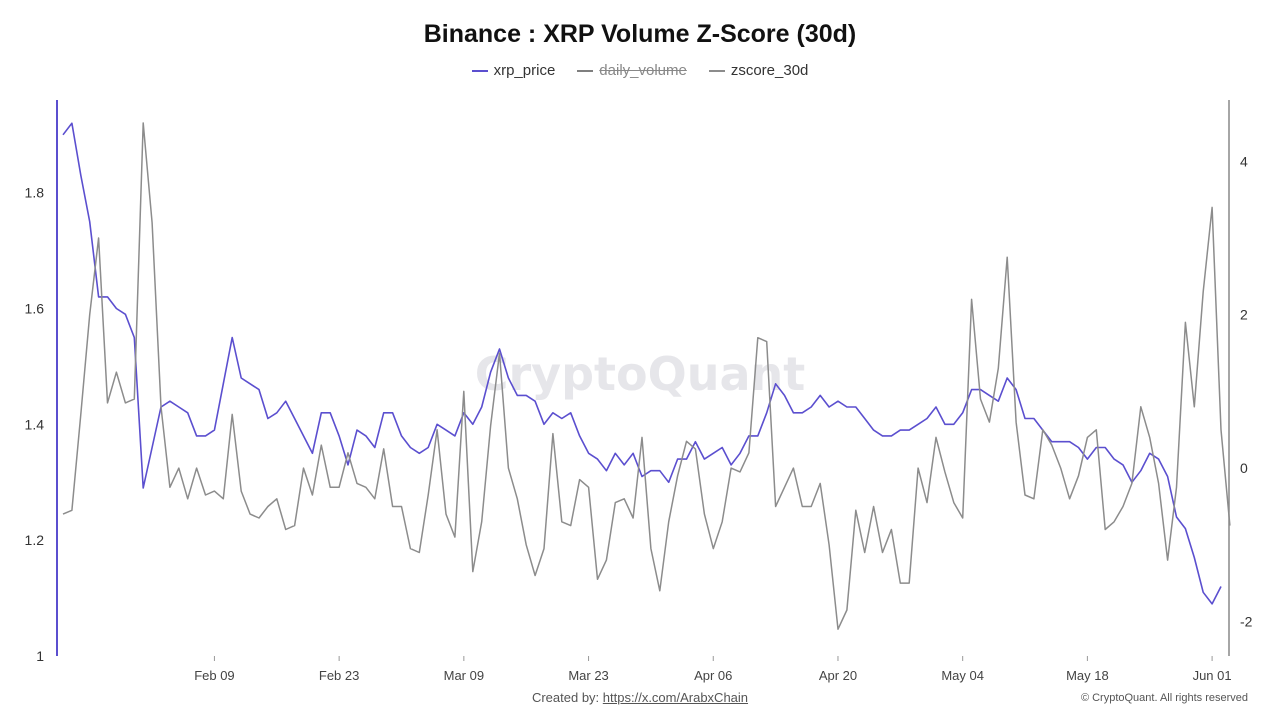 This screenshot has height=720, width=1280. I want to click on footer-created-by-label: Created by:, so click(565, 697).